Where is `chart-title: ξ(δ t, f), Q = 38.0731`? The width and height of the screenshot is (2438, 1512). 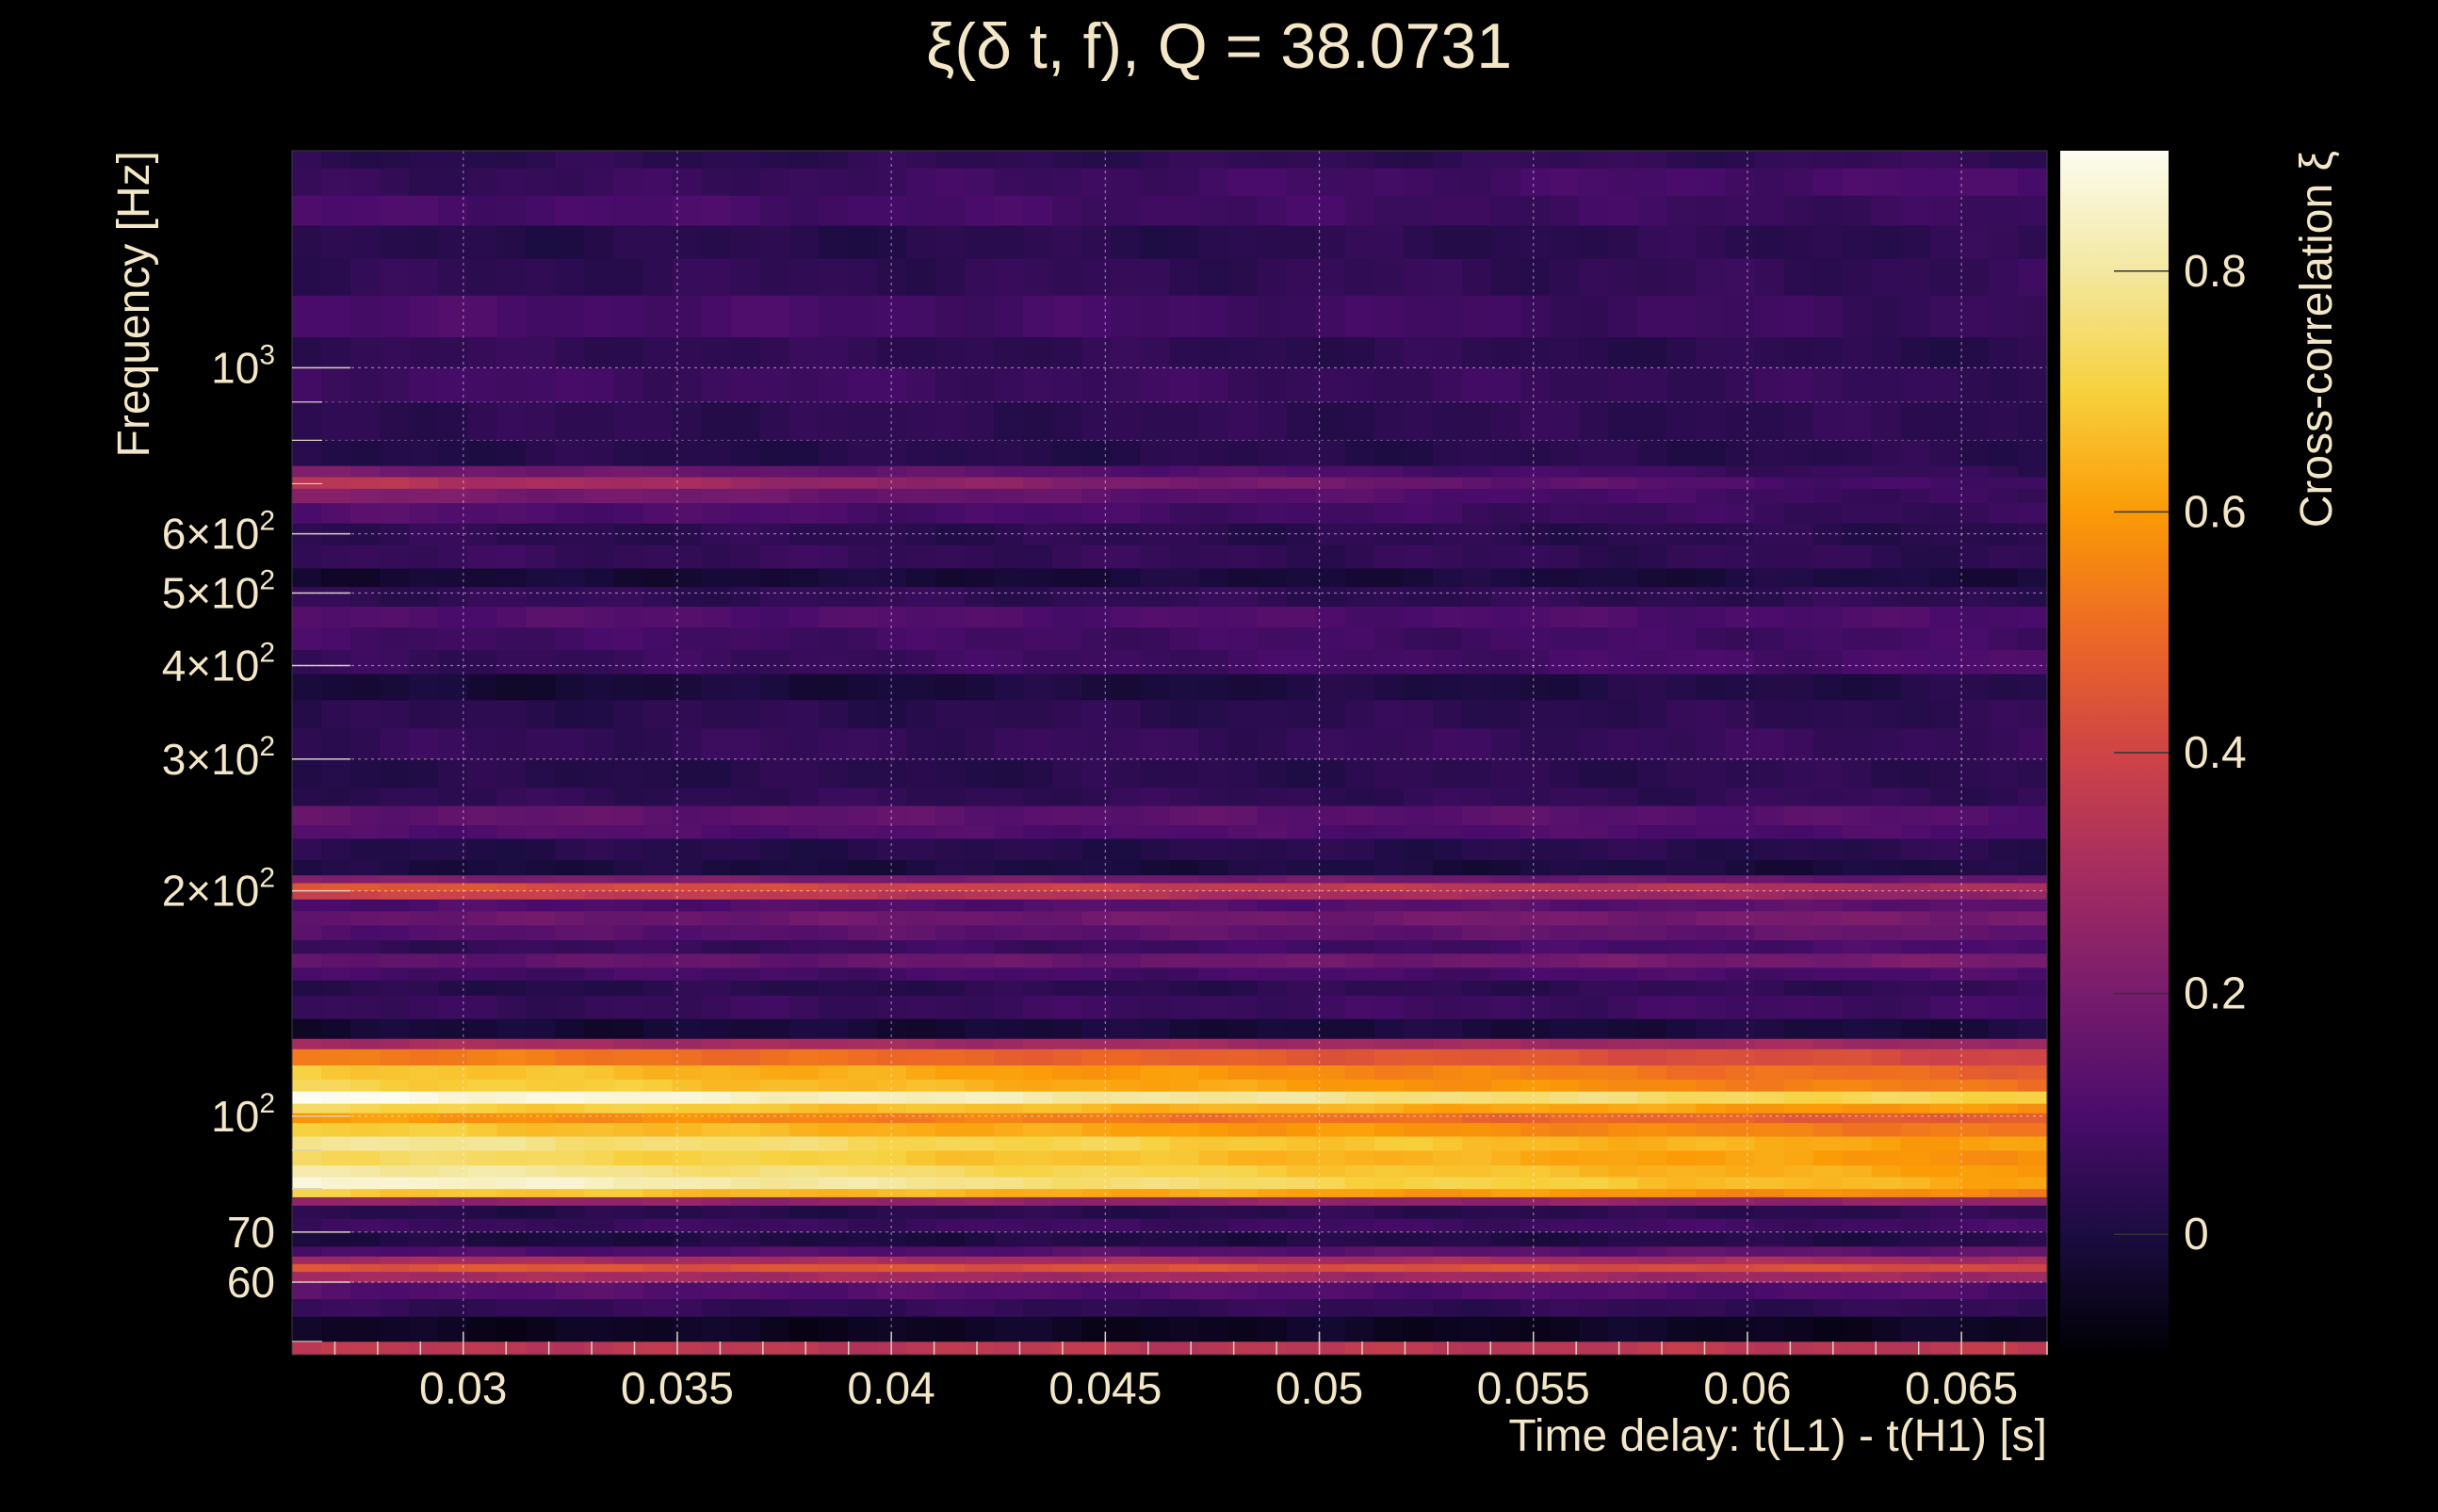 chart-title: ξ(δ t, f), Q = 38.0731 is located at coordinates (1219, 46).